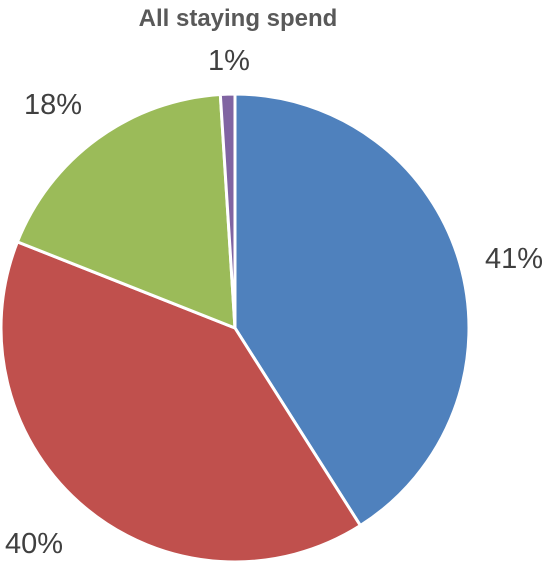 The image size is (544, 564). What do you see at coordinates (229, 61) in the screenshot?
I see `data-label-4: 1%` at bounding box center [229, 61].